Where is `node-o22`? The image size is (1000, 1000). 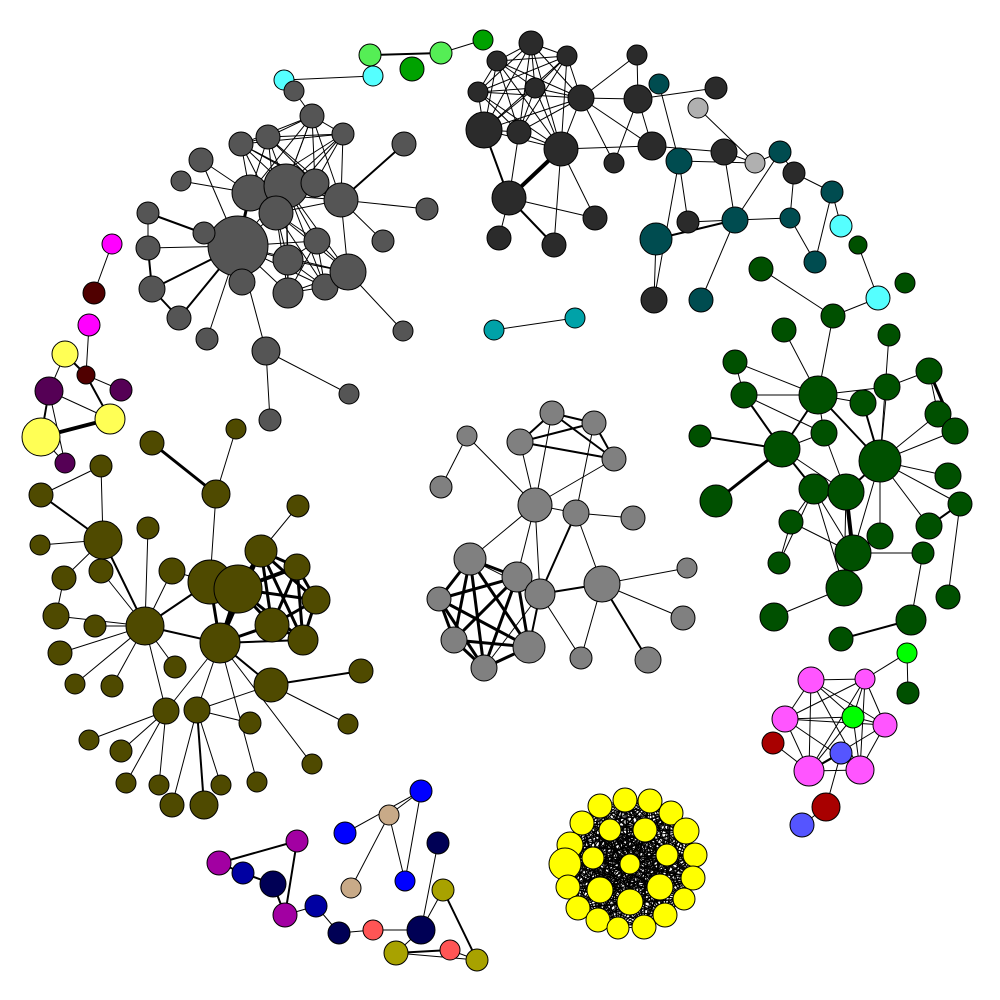 node-o22 is located at coordinates (56, 616).